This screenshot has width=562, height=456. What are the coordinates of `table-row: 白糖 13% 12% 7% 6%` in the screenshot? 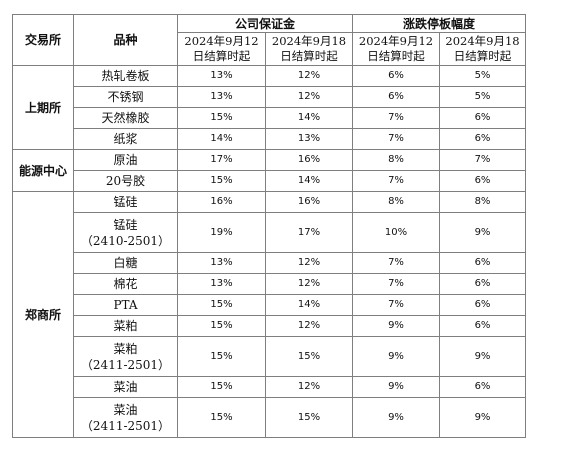 It's located at (269, 263).